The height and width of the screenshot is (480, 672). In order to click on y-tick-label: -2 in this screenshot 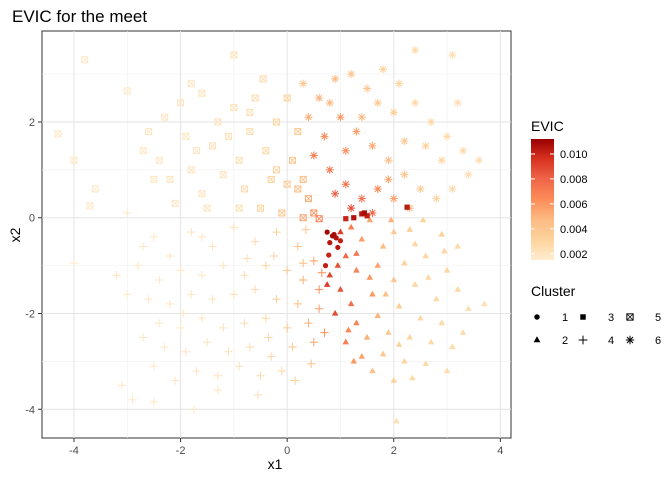, I will do `click(30, 315)`.